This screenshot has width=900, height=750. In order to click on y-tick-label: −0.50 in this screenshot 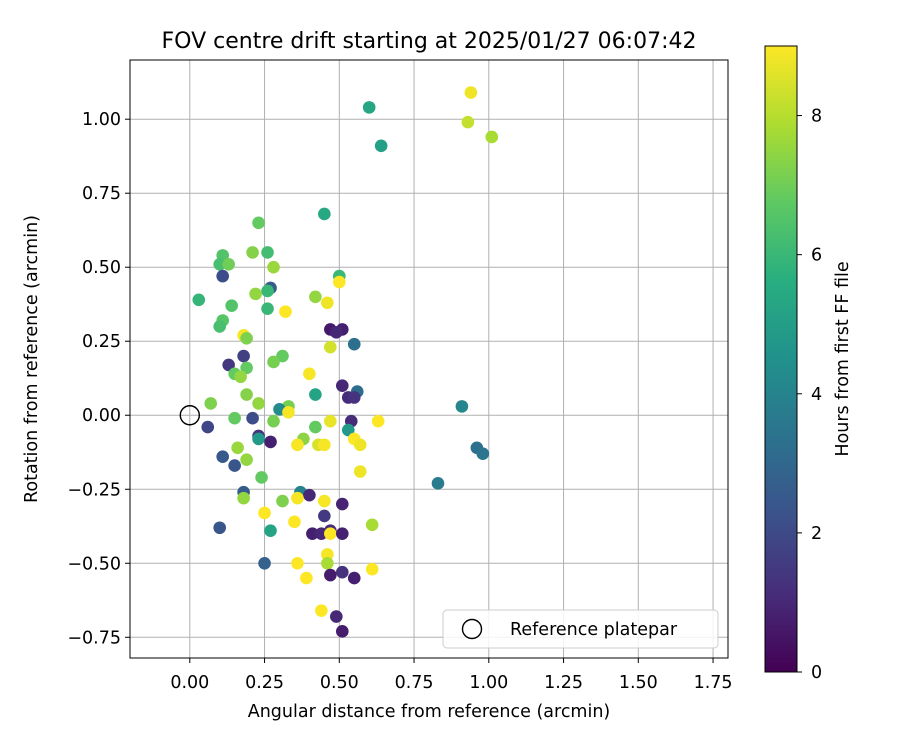, I will do `click(94, 564)`.